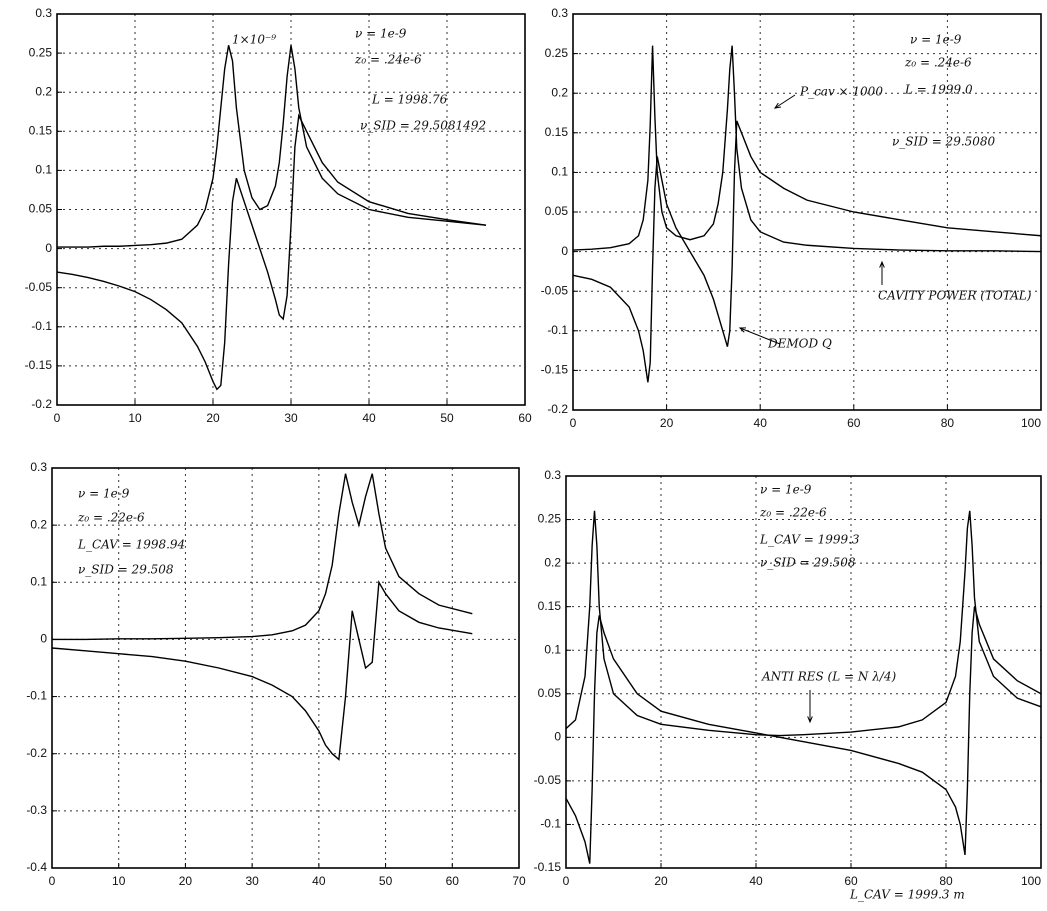 This screenshot has height=911, width=1047. Describe the element at coordinates (944, 142) in the screenshot. I see `annotation: ν_SID = 29.5080` at that location.